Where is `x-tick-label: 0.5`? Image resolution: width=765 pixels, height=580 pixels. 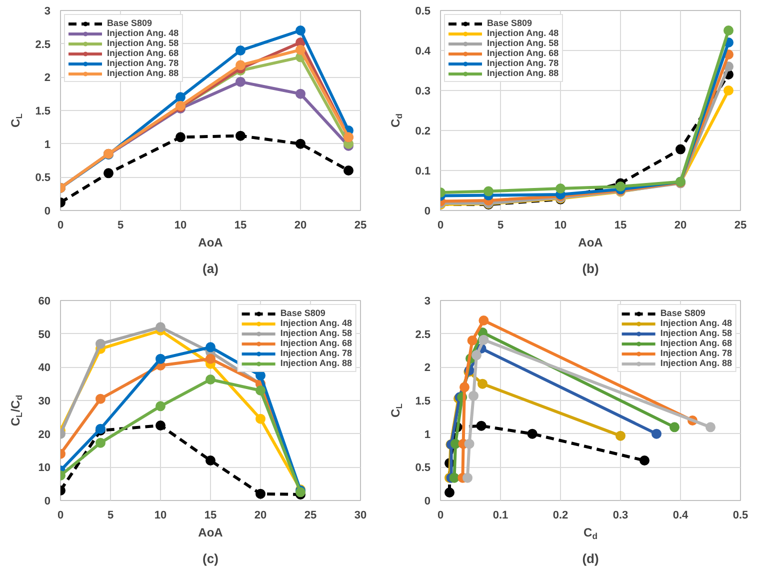
x-tick-label: 0.5 is located at coordinates (740, 516).